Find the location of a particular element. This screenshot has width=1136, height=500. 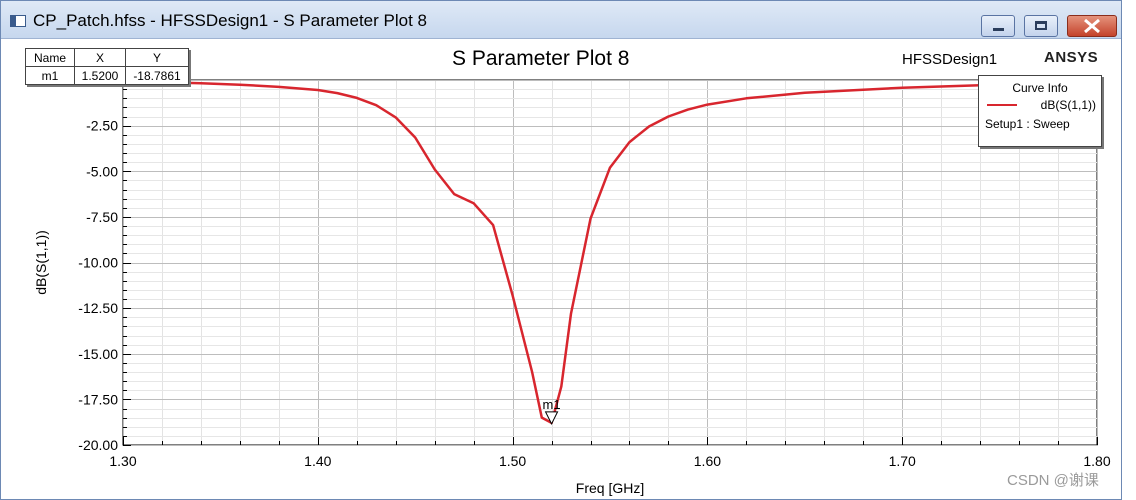

legend-series-name: dB(S(1,1)) is located at coordinates (1068, 105).